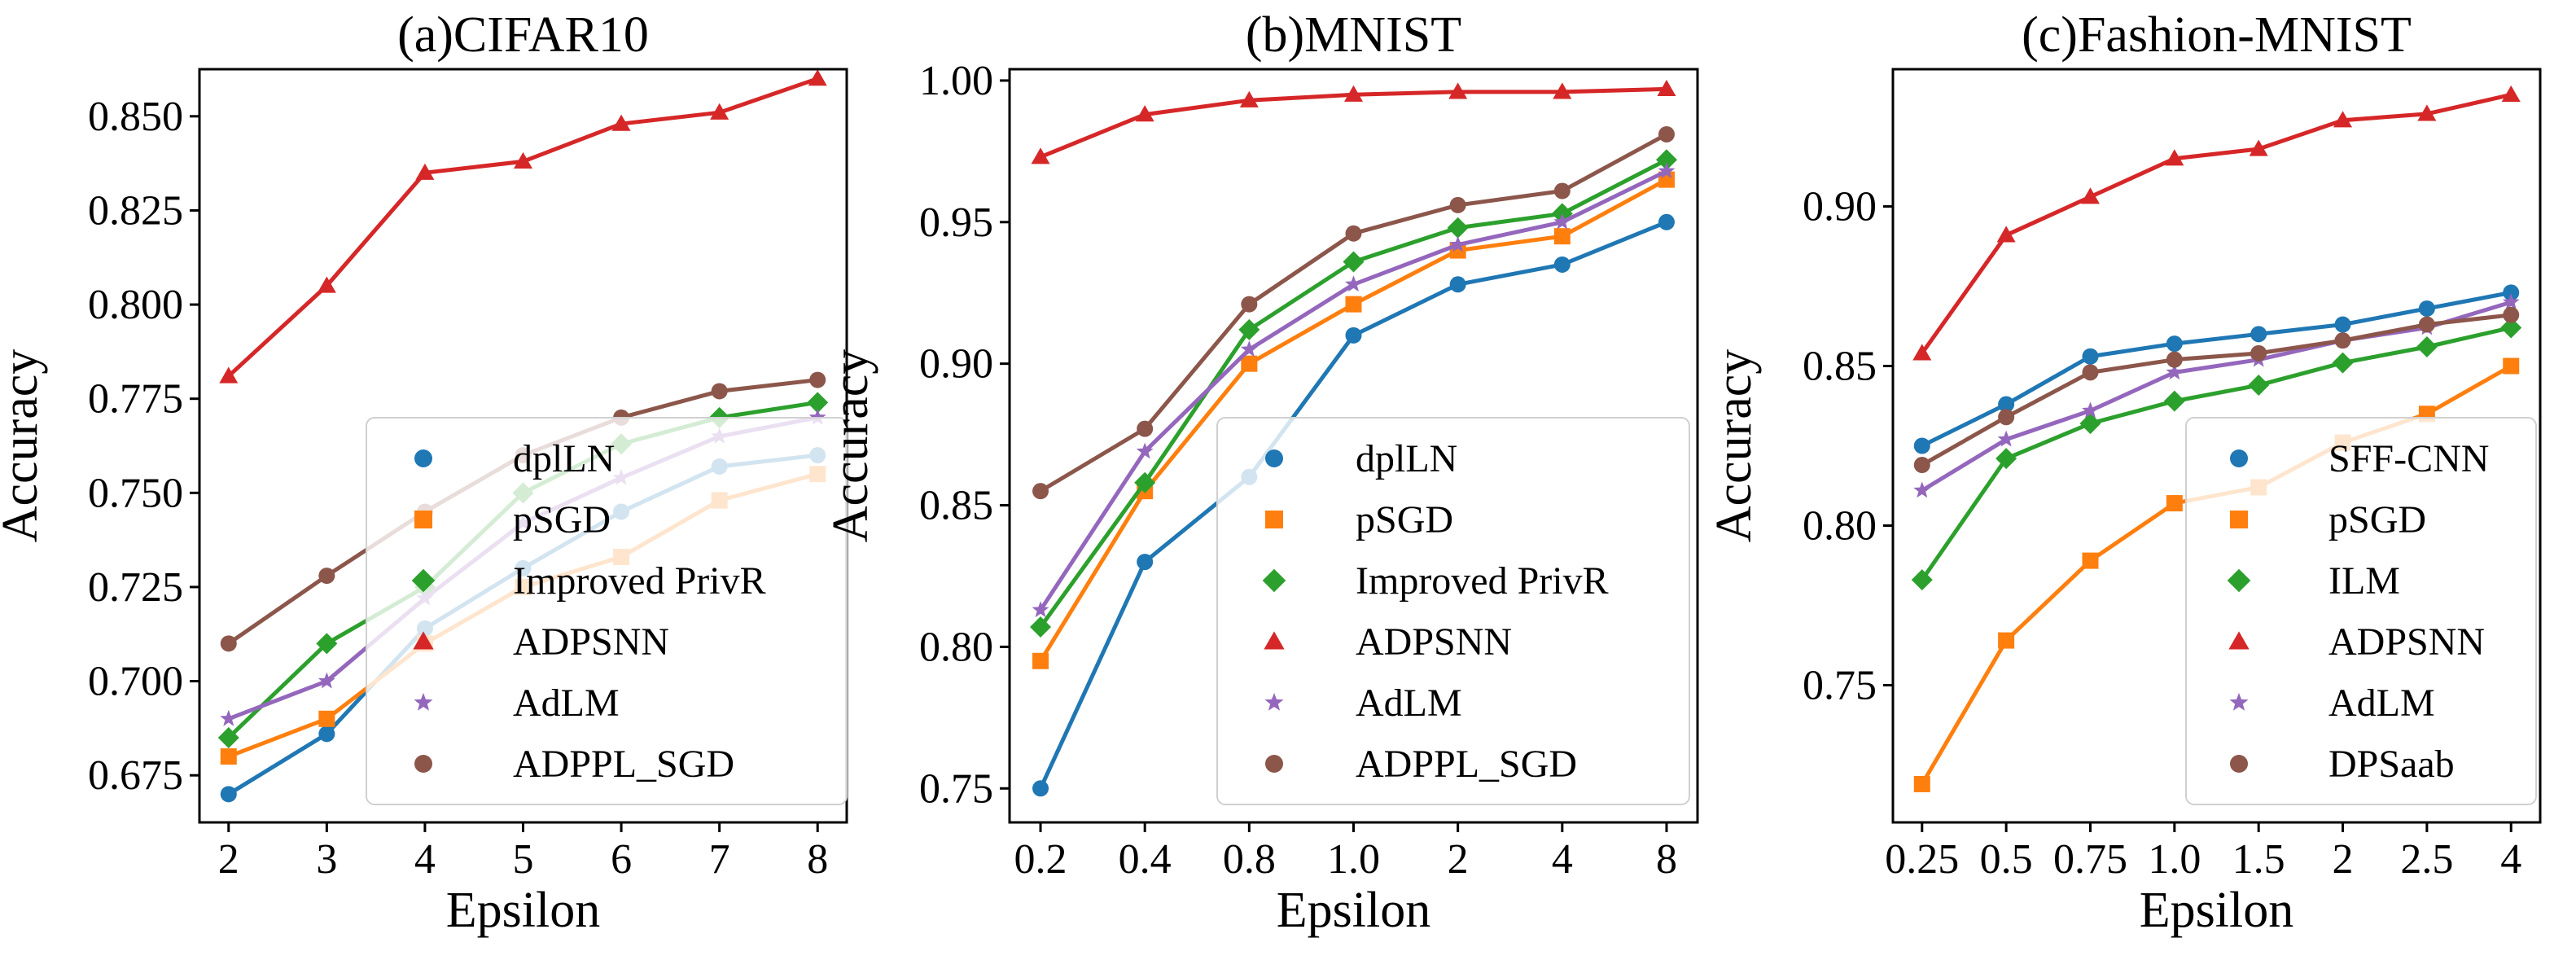 The width and height of the screenshot is (2576, 960). I want to click on legend-label: dplLN, so click(564, 458).